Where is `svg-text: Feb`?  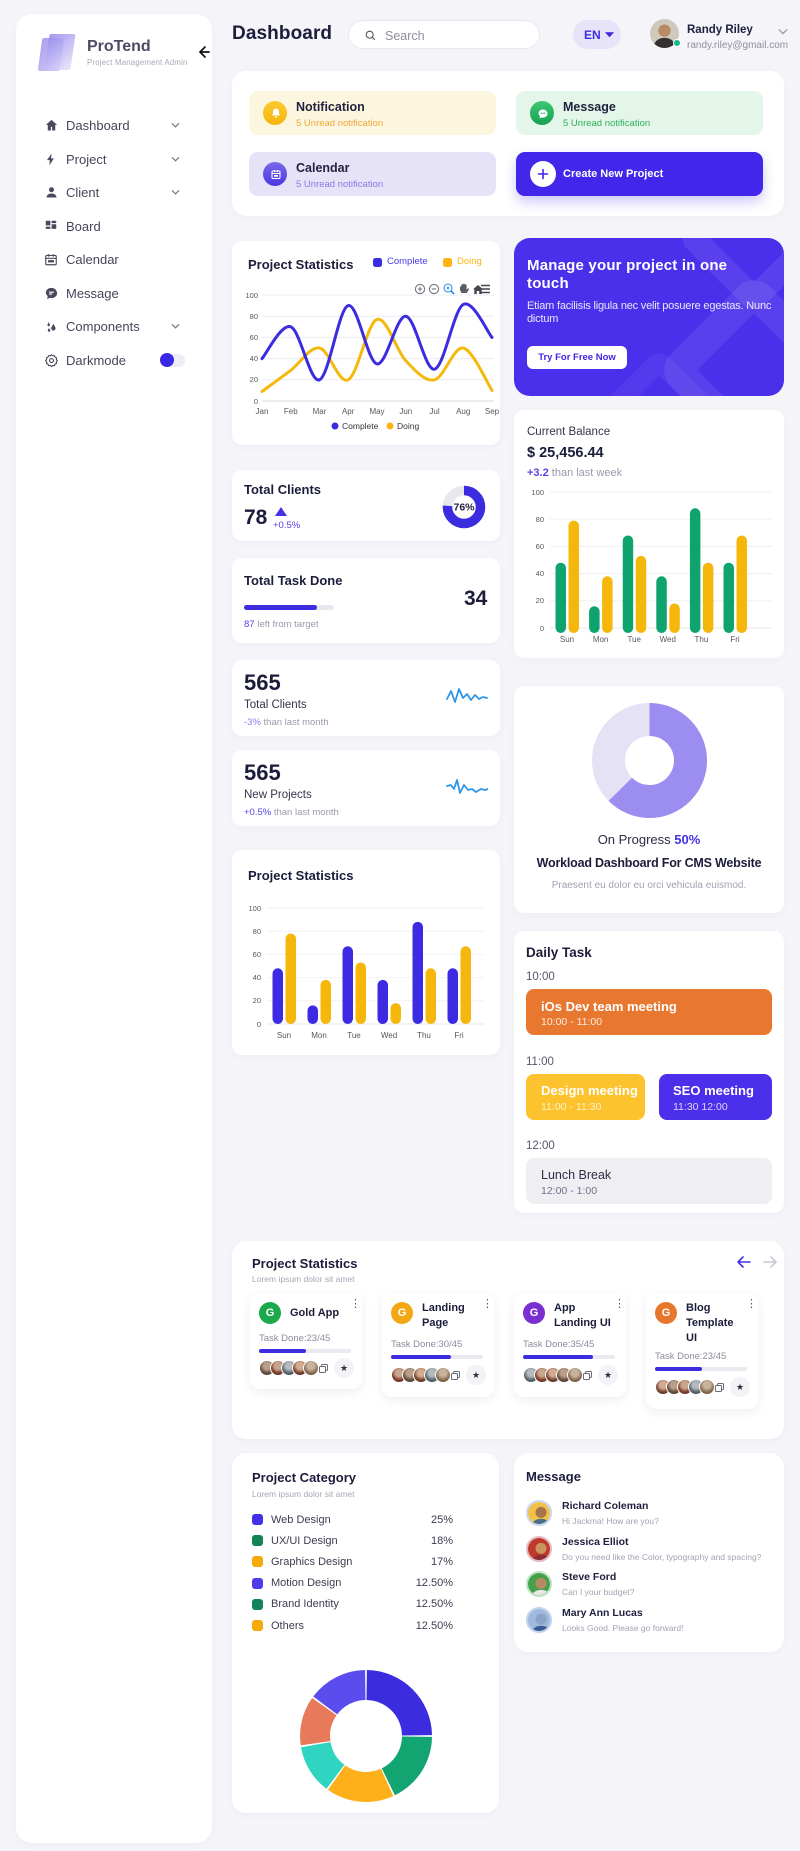
svg-text: Feb is located at coordinates (291, 411).